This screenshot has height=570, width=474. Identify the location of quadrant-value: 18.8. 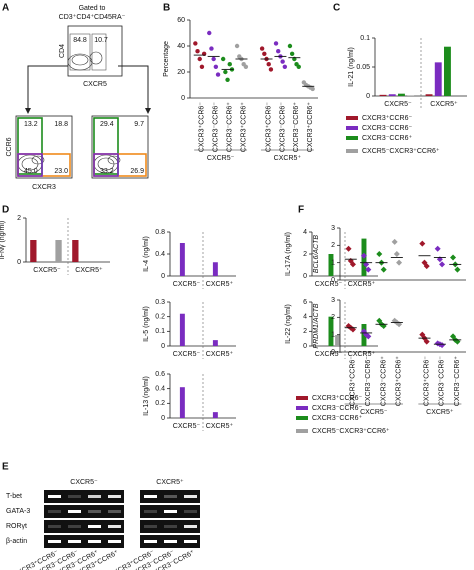
(61, 124).